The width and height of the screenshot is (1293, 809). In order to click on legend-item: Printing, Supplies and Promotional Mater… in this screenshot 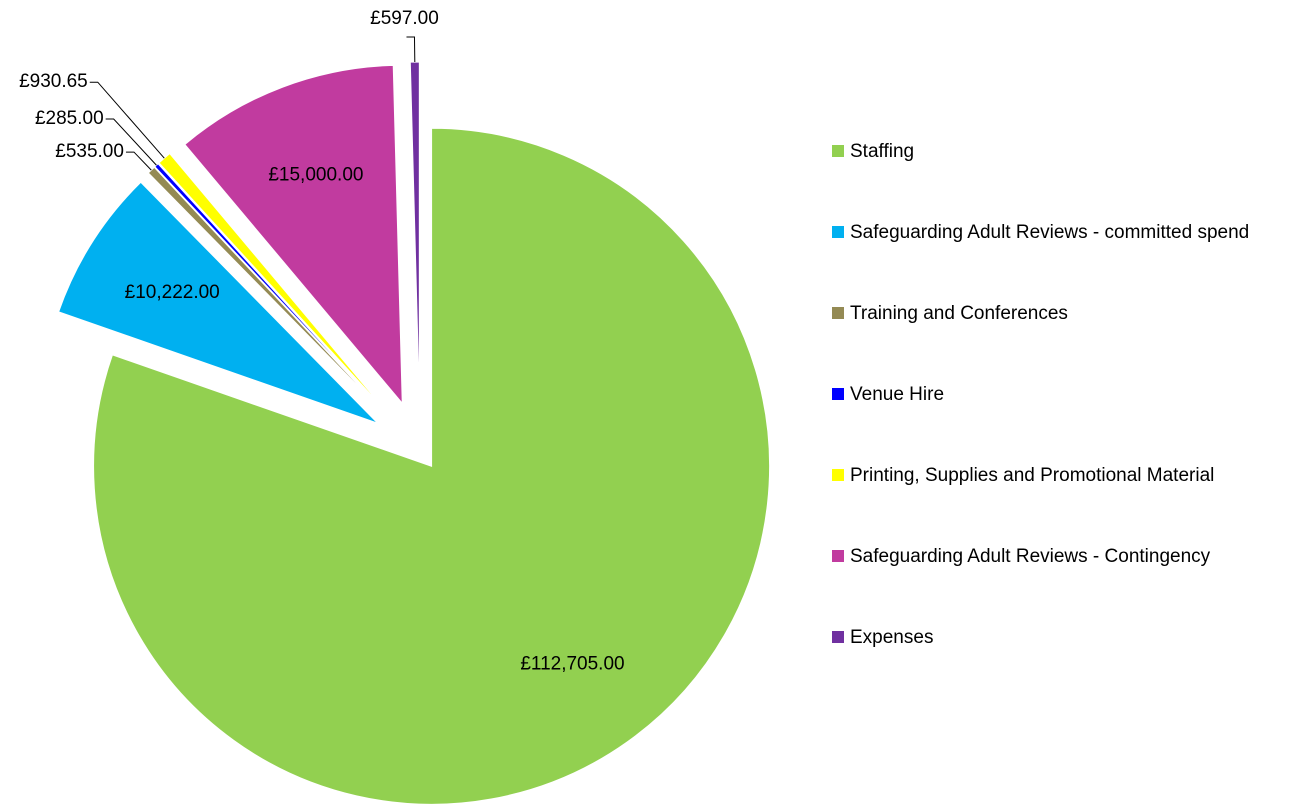, I will do `click(1052, 504)`.